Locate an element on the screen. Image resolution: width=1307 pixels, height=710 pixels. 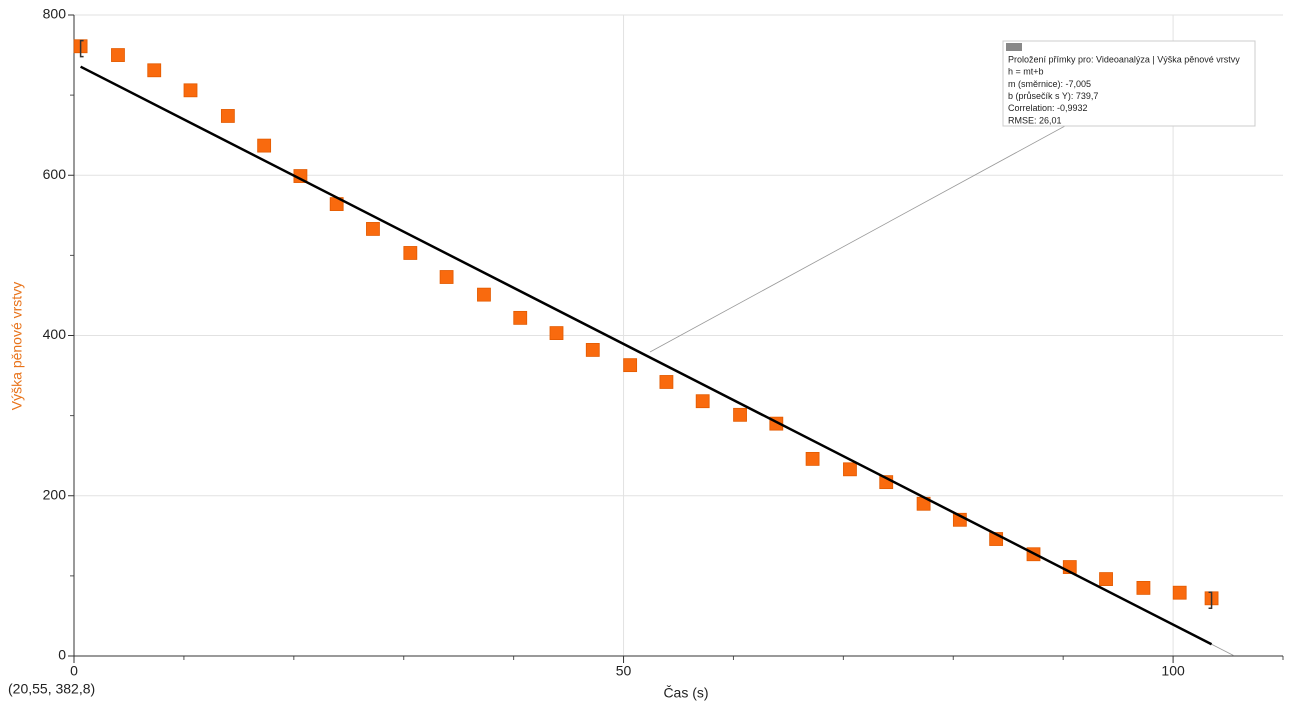
y-axis-label: Výška pěnové vrstvy is located at coordinates (17, 346).